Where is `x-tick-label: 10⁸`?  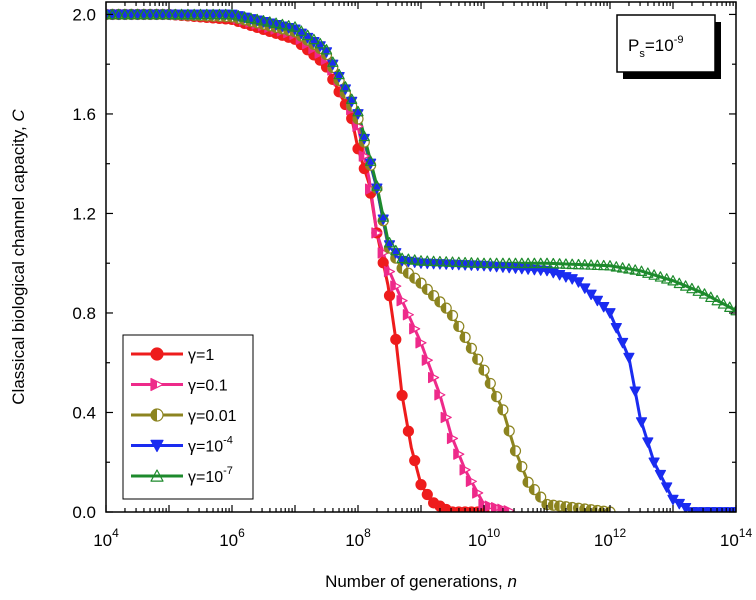 x-tick-label: 10⁸ is located at coordinates (358, 538).